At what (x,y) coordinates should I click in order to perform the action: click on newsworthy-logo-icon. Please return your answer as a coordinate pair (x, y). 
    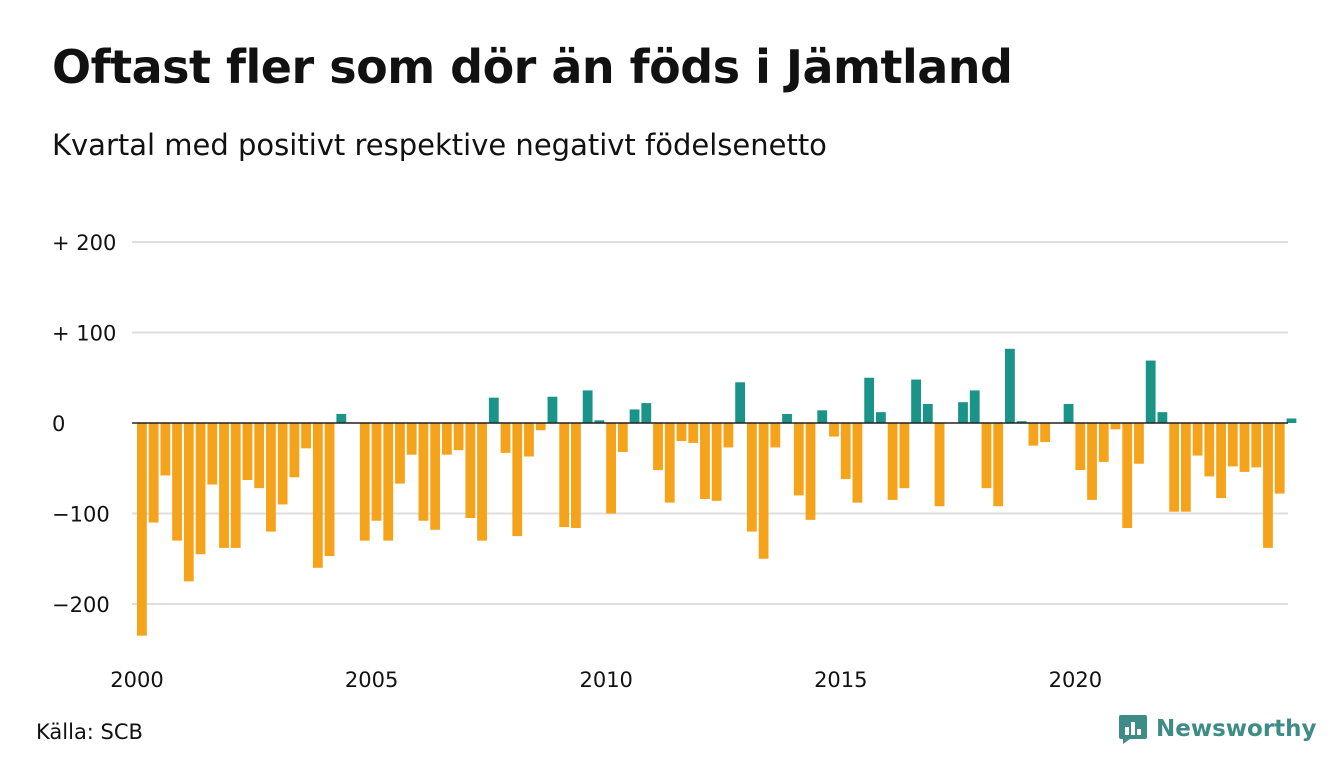
    Looking at the image, I should click on (1133, 729).